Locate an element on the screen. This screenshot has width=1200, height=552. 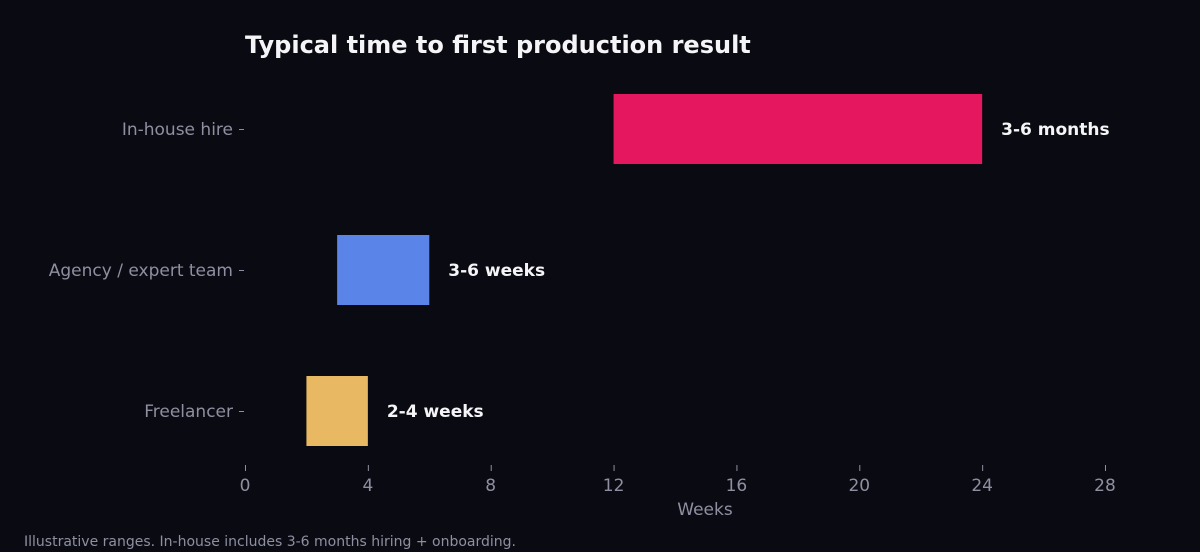
bar-value-label: 3-6 weeks is located at coordinates (496, 271).